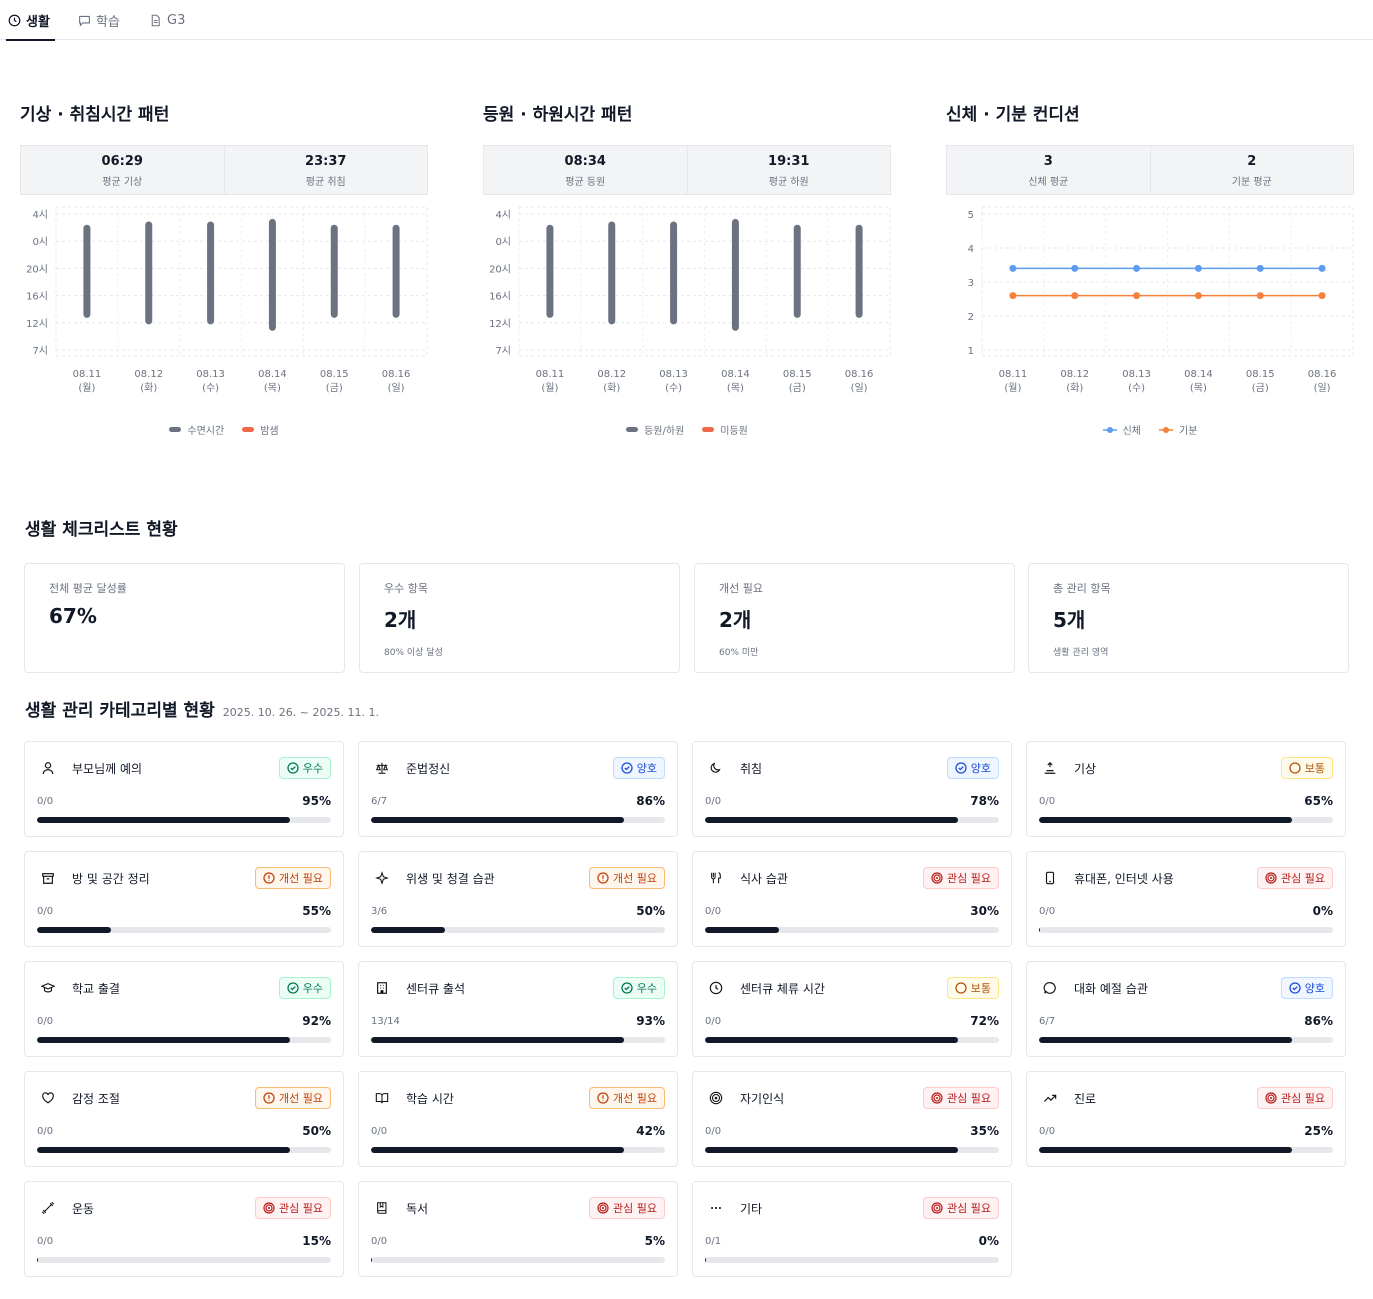 The width and height of the screenshot is (1373, 1299). I want to click on x-tick-label: 08.11, so click(87, 374).